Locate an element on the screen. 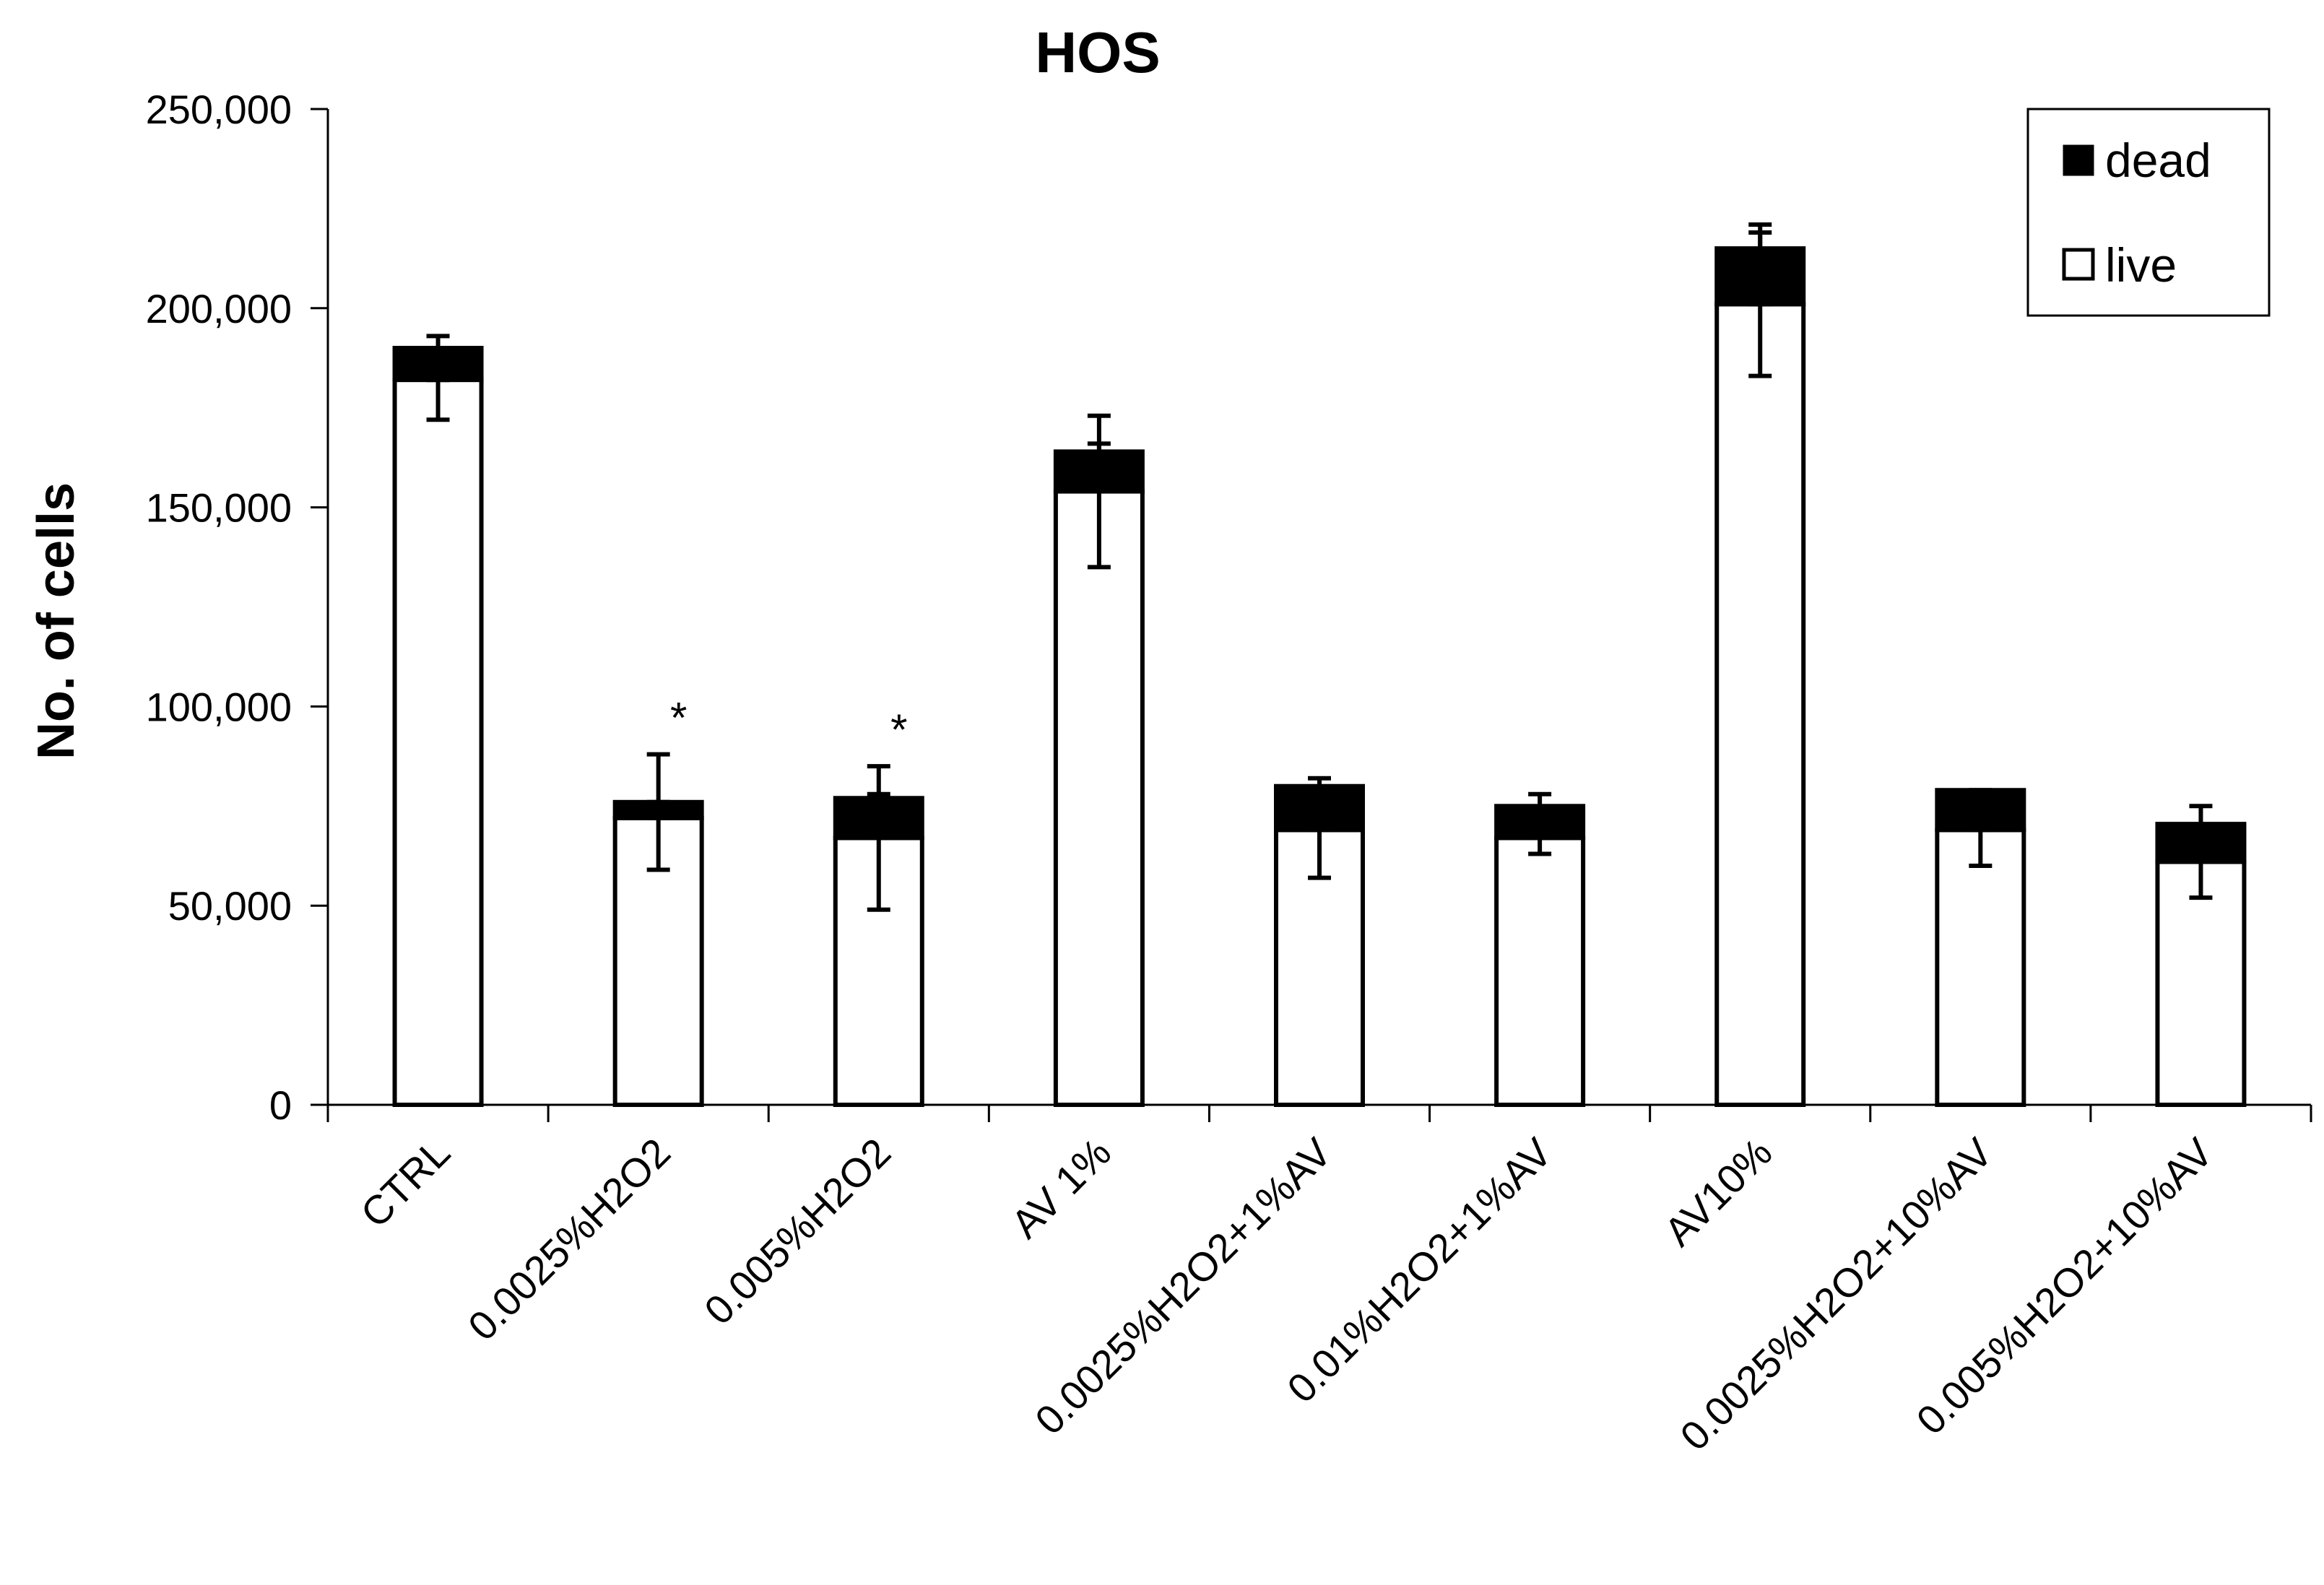 This screenshot has width=2324, height=1585. y-tick-label: 0 is located at coordinates (280, 1105).